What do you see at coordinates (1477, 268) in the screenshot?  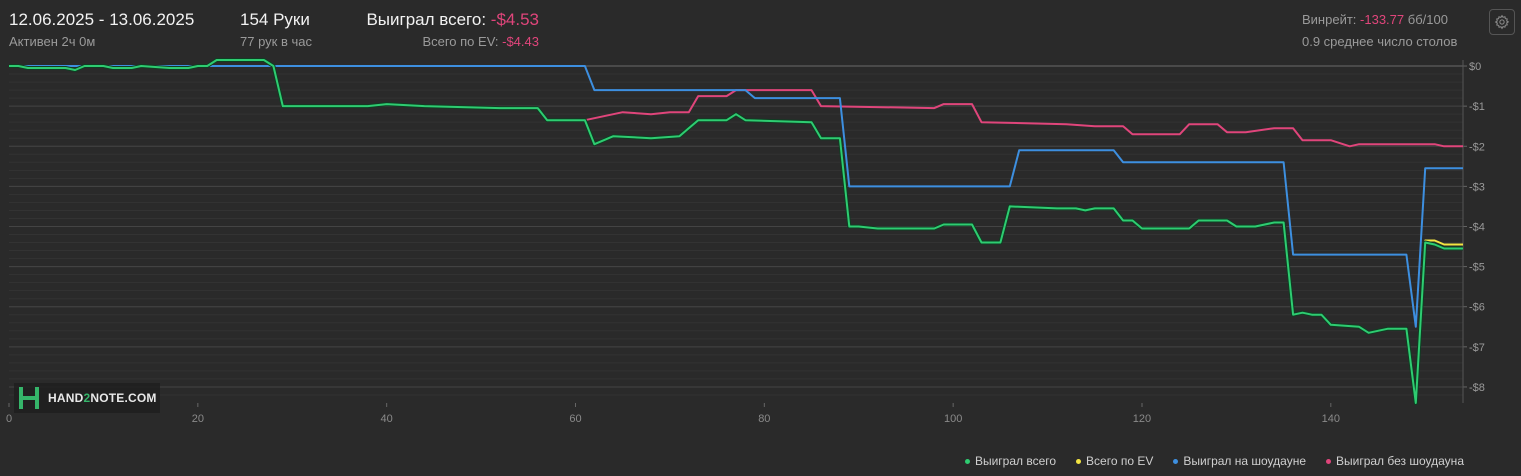 I see `y-tick-label: -$5` at bounding box center [1477, 268].